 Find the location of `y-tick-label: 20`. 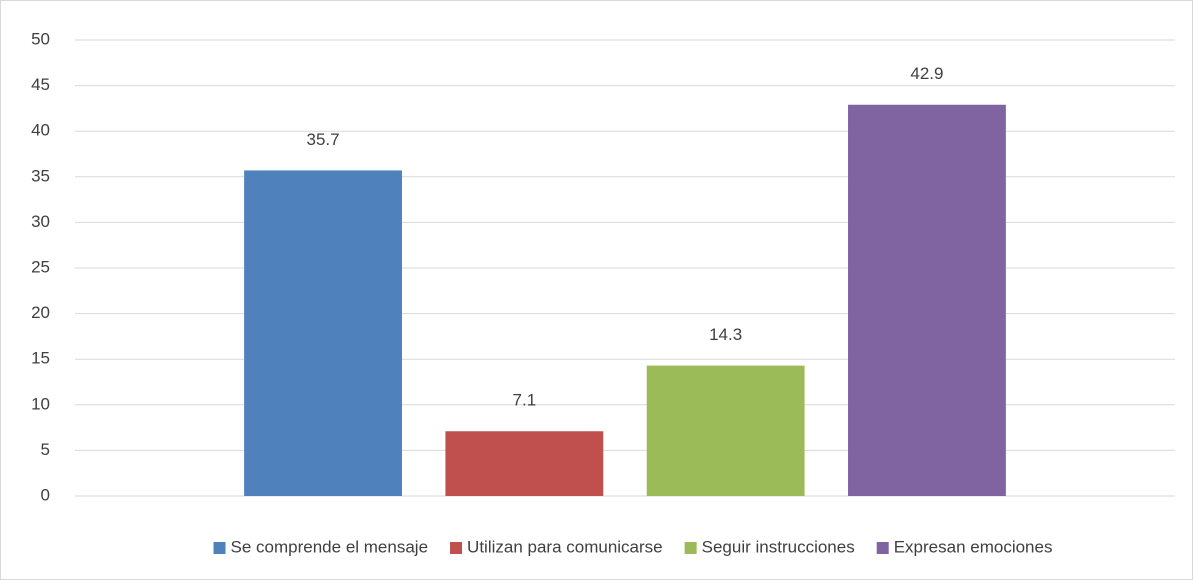

y-tick-label: 20 is located at coordinates (40, 312).